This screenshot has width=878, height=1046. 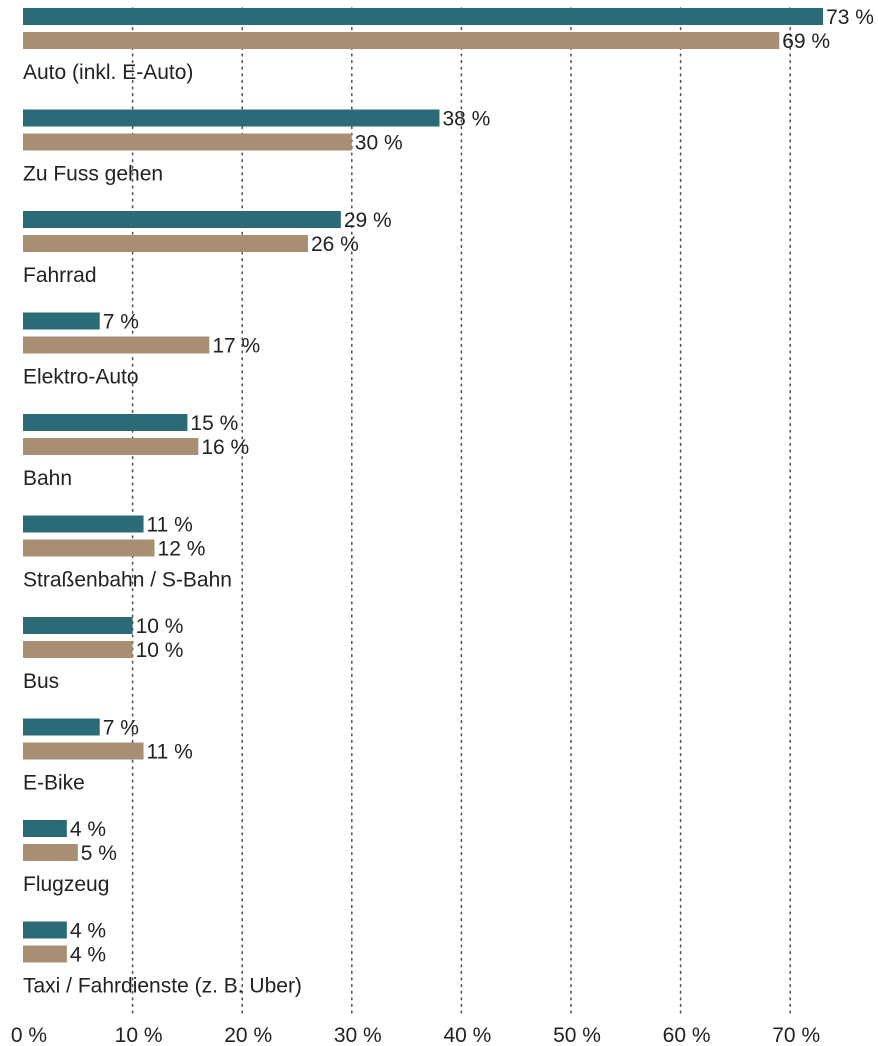 What do you see at coordinates (162, 986) in the screenshot?
I see `category-label-9: Taxi / Fahrdienste (z. B. Uber)` at bounding box center [162, 986].